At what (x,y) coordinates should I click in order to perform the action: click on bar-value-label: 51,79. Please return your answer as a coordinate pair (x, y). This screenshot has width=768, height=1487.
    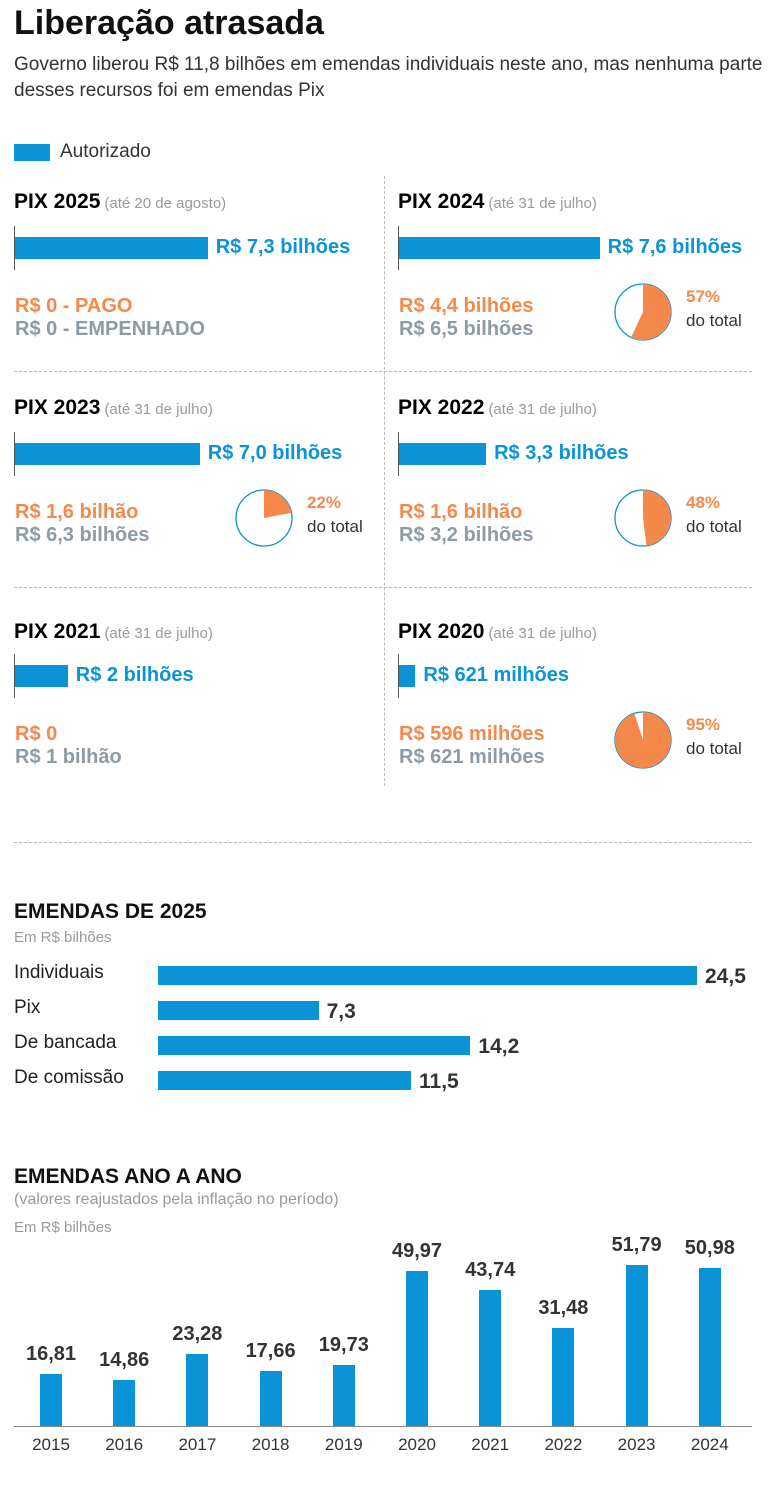
    Looking at the image, I should click on (636, 1245).